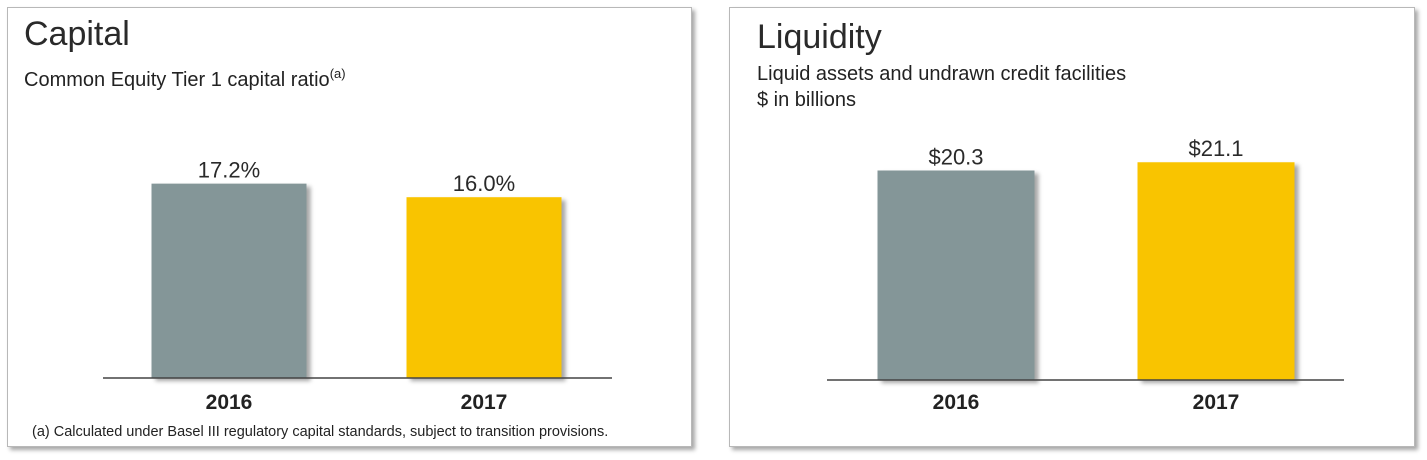 The height and width of the screenshot is (460, 1427). I want to click on data-label-2016: $20.3, so click(955, 157).